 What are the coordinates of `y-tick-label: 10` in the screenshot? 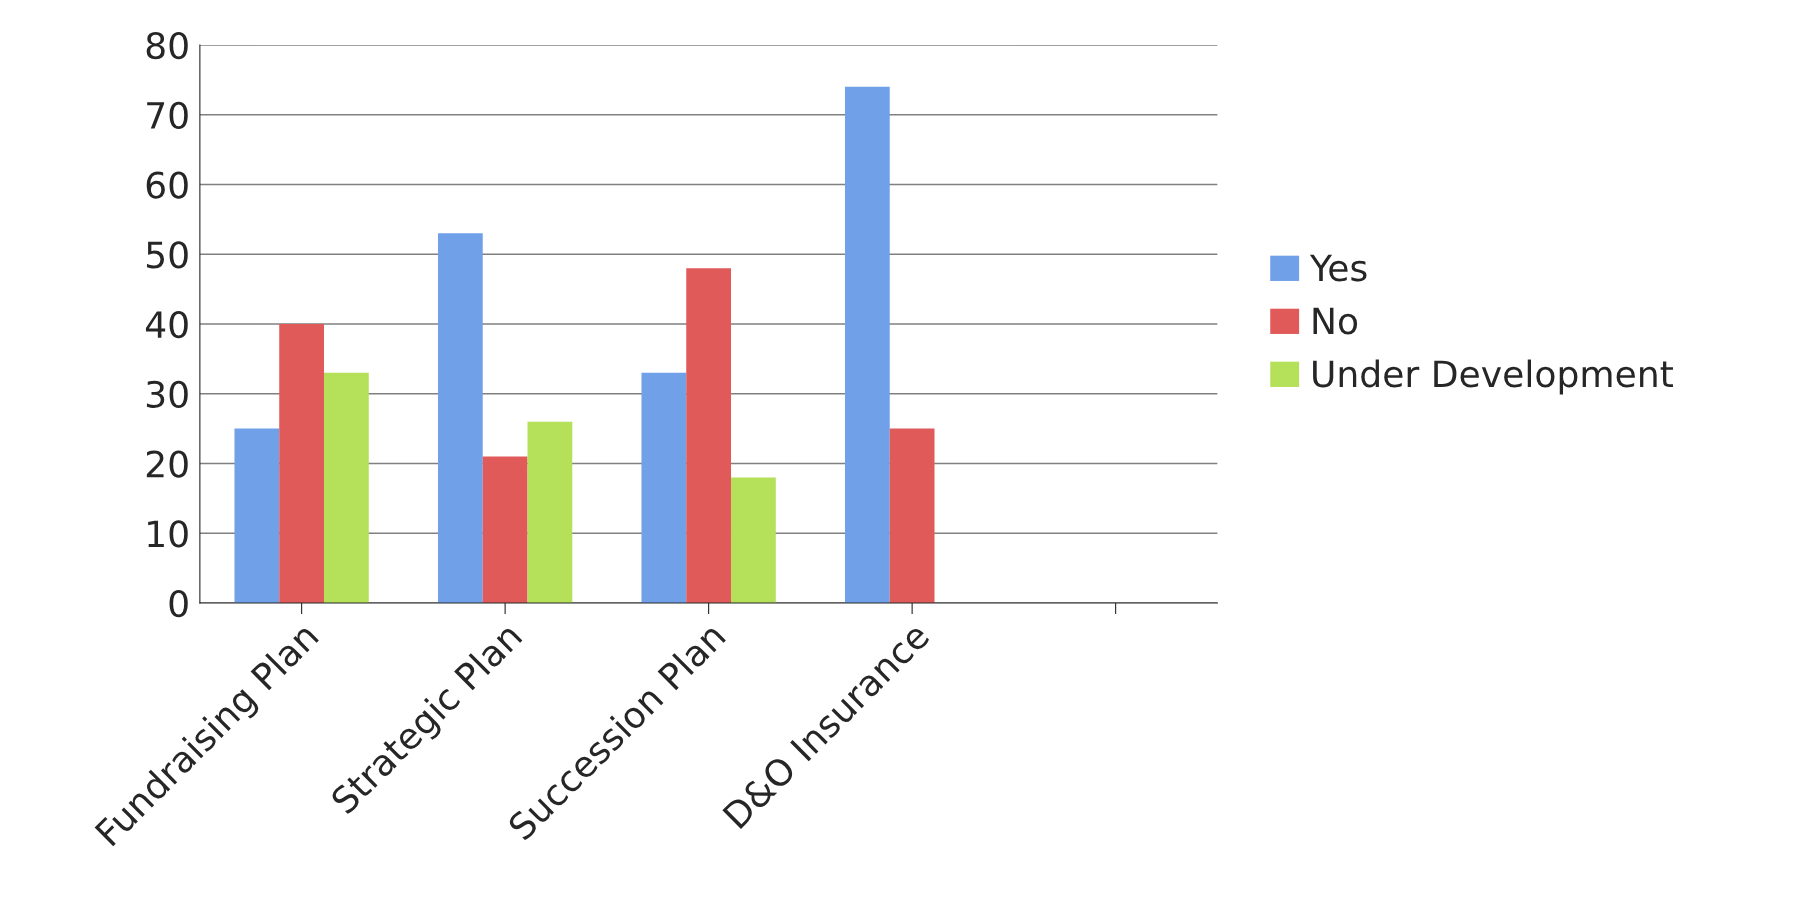 It's located at (168, 534).